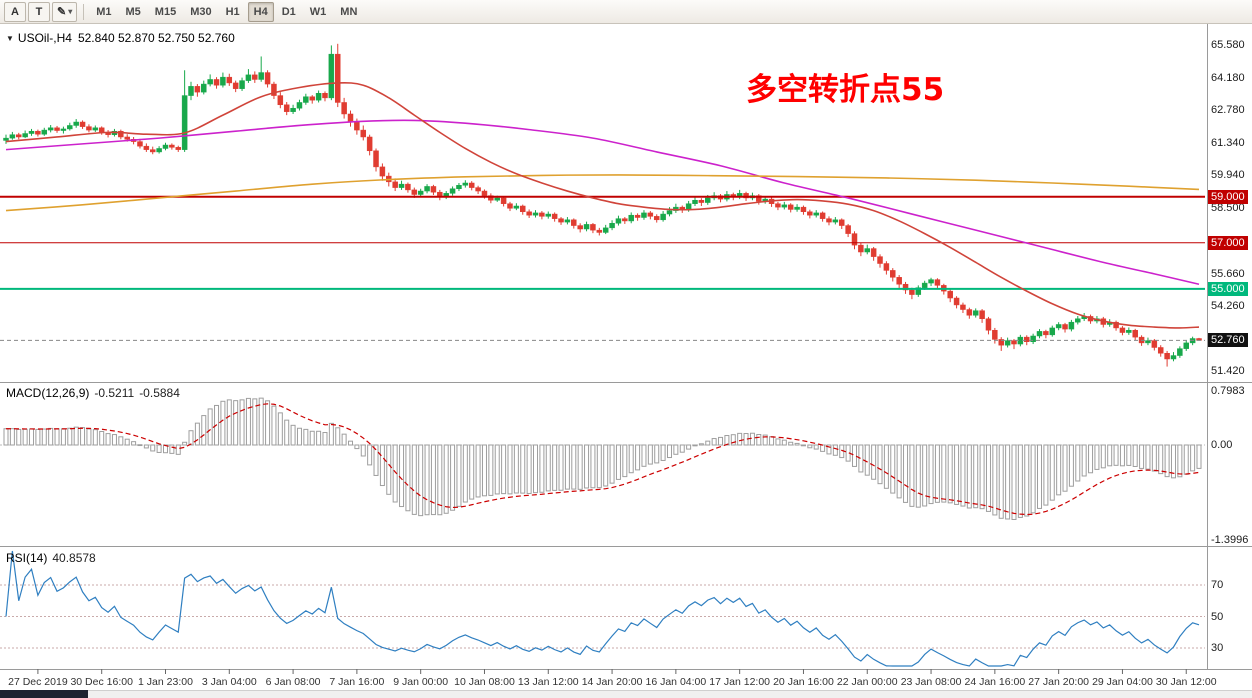 This screenshot has width=1252, height=698. I want to click on timeframe-m15: M15, so click(165, 11).